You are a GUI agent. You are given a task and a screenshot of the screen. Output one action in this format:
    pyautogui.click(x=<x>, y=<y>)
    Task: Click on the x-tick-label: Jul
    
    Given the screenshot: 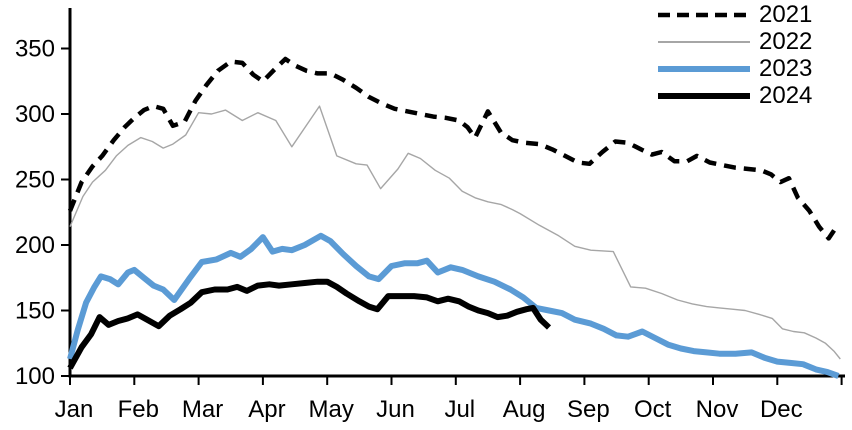 What is the action you would take?
    pyautogui.click(x=459, y=409)
    